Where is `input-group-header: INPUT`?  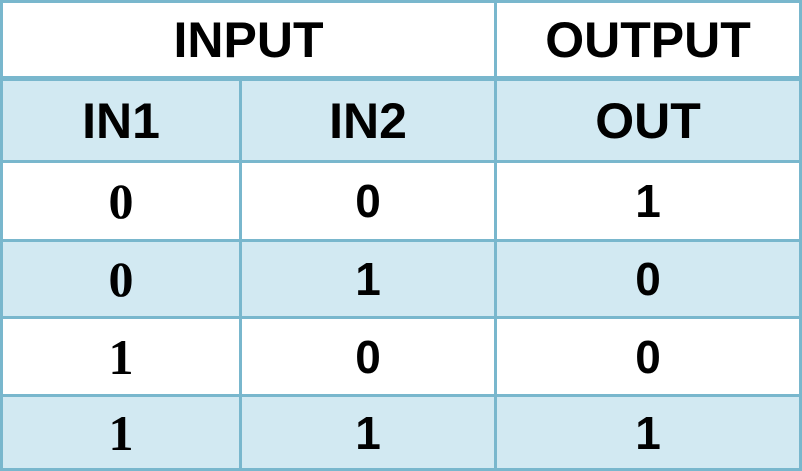 input-group-header: INPUT is located at coordinates (250, 39).